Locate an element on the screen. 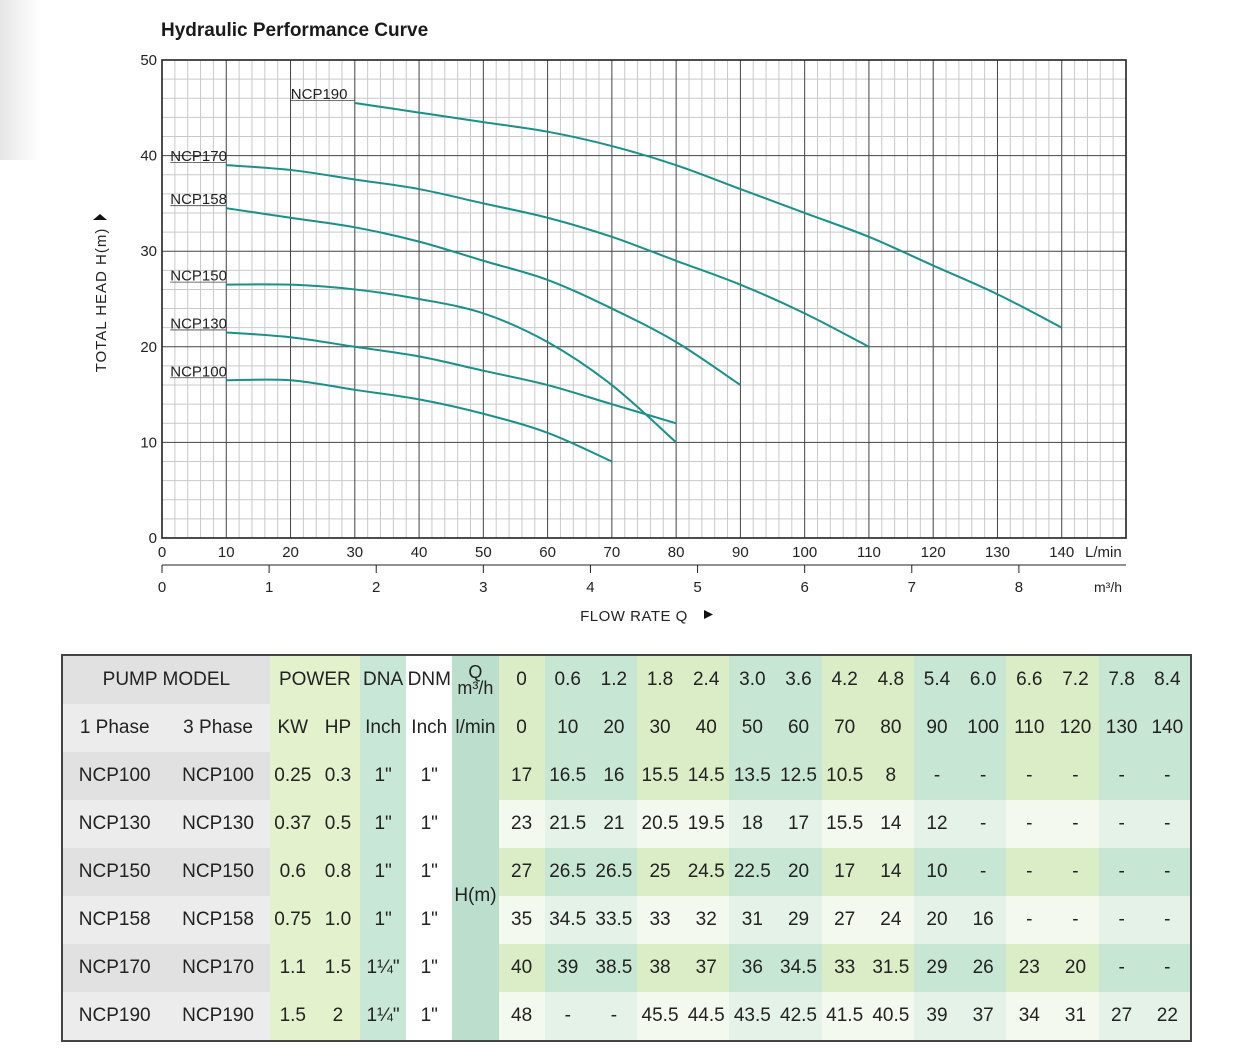 The image size is (1233, 1060). x2-tick-label: 0 is located at coordinates (162, 587).